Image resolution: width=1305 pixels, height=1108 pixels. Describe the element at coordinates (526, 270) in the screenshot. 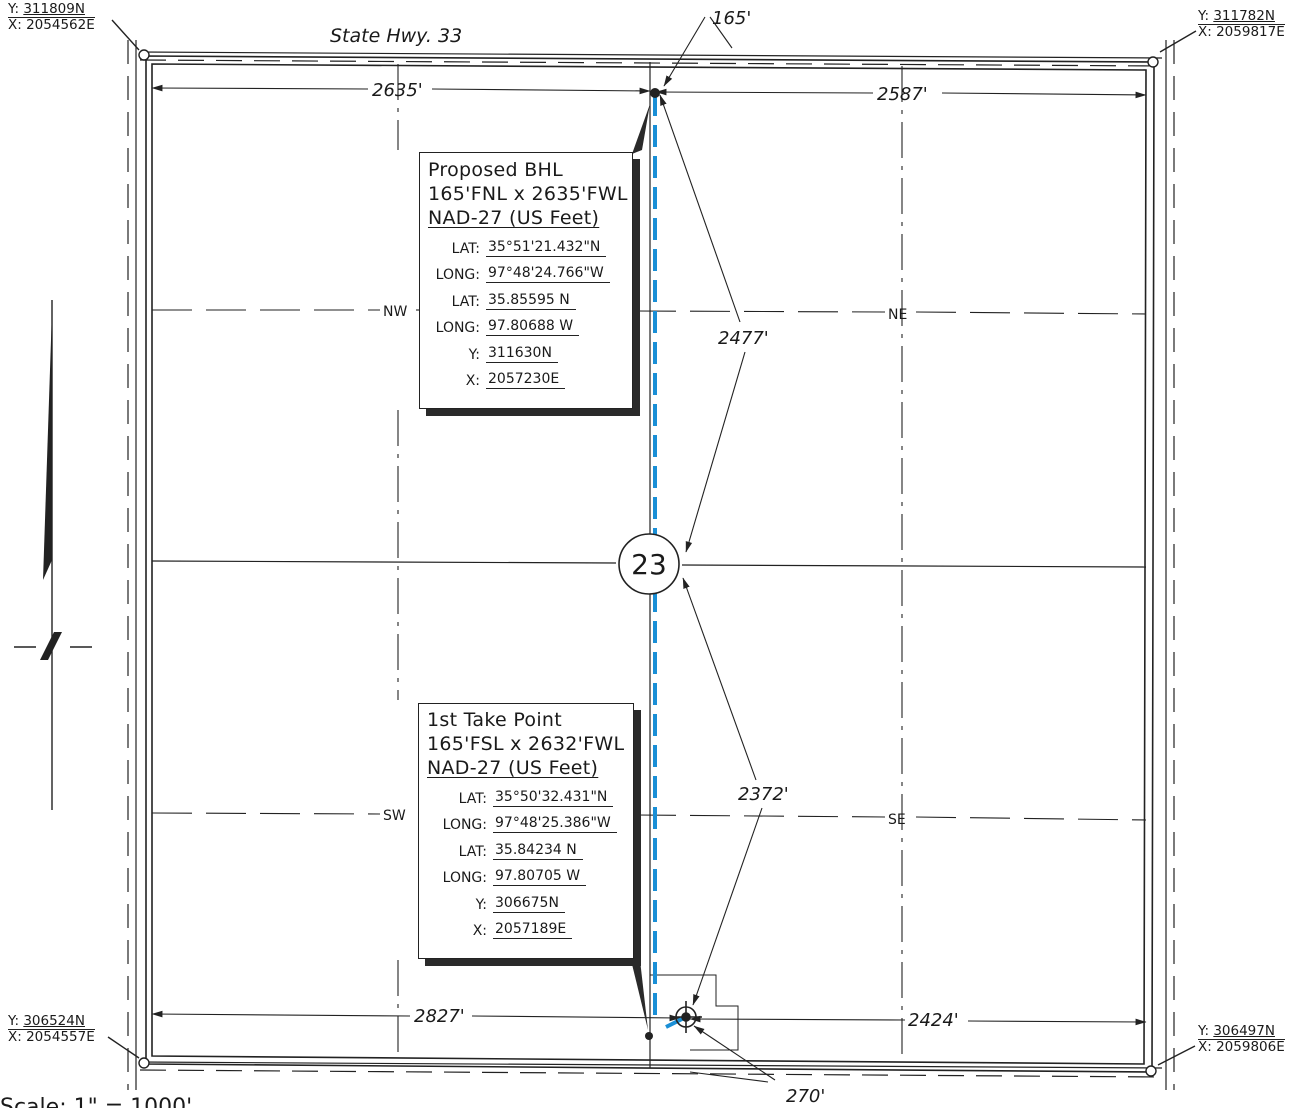

I see `bhl-row: LONG: 97°48'24.766"W` at that location.